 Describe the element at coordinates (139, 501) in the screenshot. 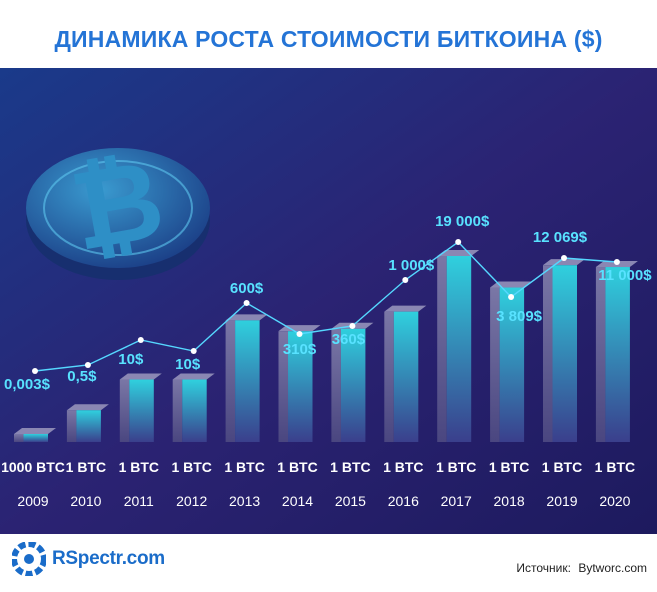

I see `x-tick-label: 2011` at that location.